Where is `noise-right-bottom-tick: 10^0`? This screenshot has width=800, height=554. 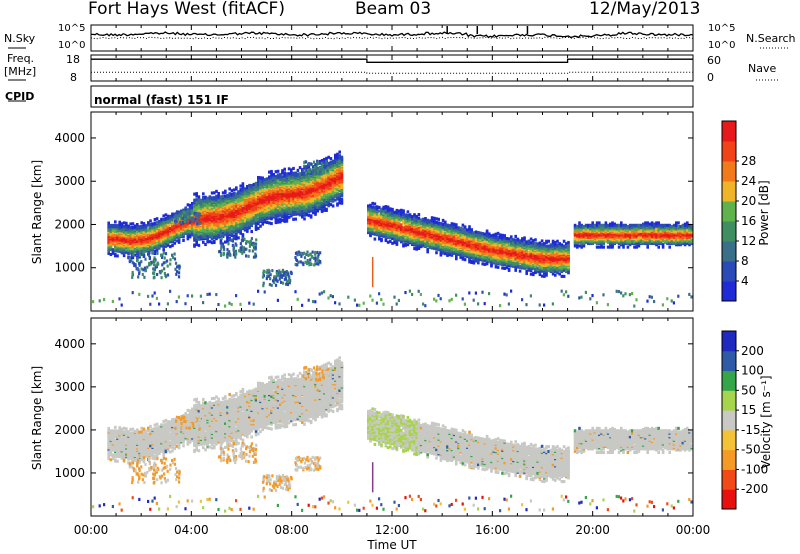 noise-right-bottom-tick: 10^0 is located at coordinates (721, 45).